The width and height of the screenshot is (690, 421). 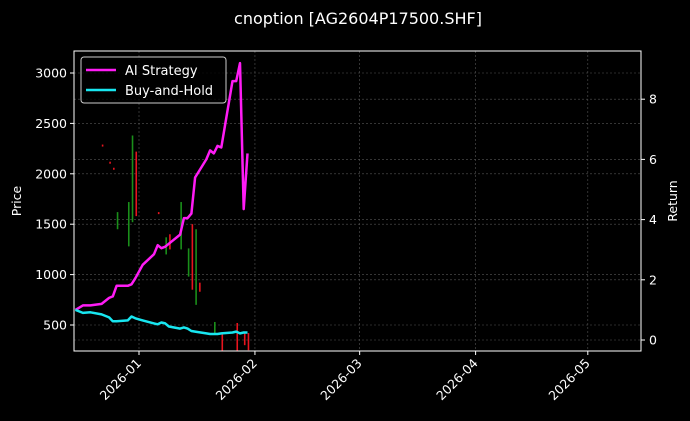 What do you see at coordinates (51, 274) in the screenshot?
I see `y-tick-label: 1000` at bounding box center [51, 274].